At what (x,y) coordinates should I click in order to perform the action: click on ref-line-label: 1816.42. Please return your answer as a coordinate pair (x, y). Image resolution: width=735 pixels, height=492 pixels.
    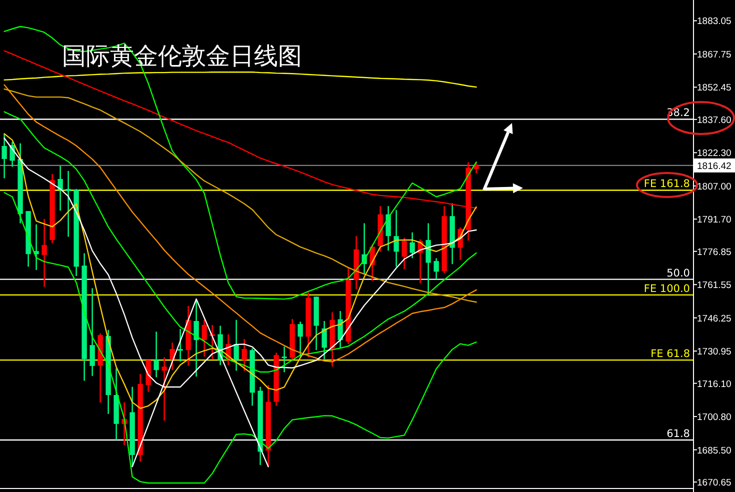
    Looking at the image, I should click on (714, 166).